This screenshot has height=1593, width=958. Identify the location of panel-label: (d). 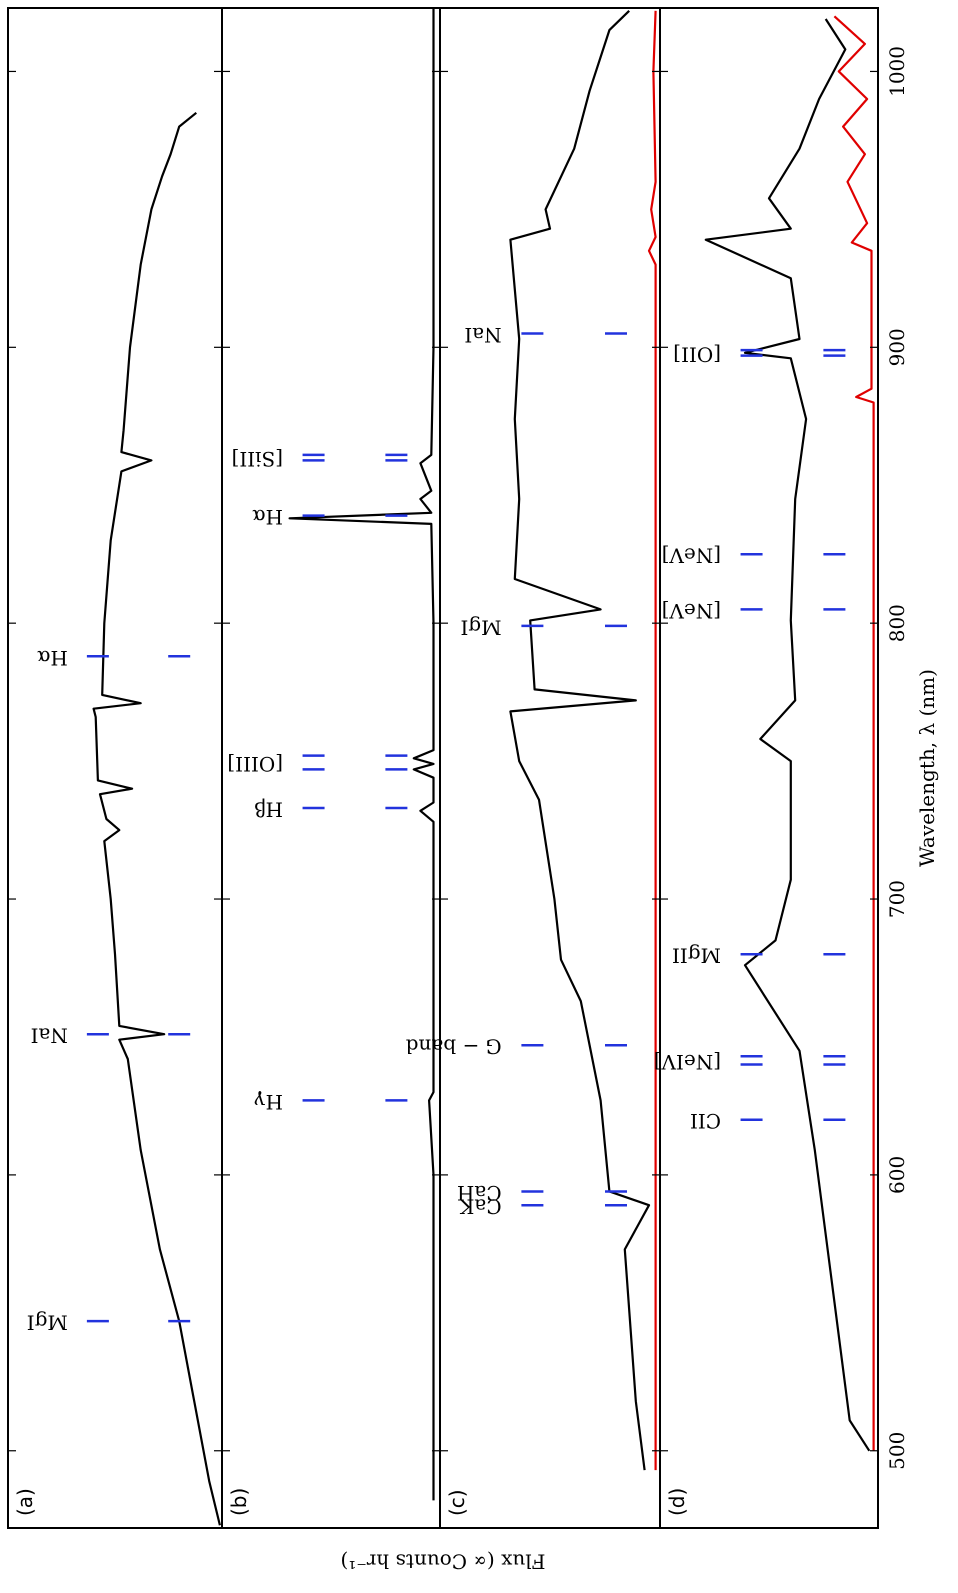
(677, 1502).